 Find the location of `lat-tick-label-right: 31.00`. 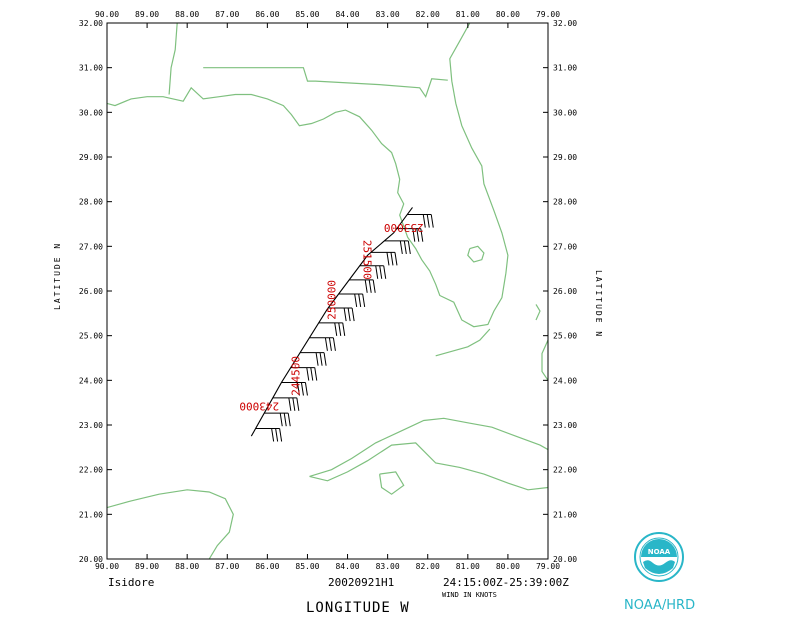

lat-tick-label-right: 31.00 is located at coordinates (565, 68).